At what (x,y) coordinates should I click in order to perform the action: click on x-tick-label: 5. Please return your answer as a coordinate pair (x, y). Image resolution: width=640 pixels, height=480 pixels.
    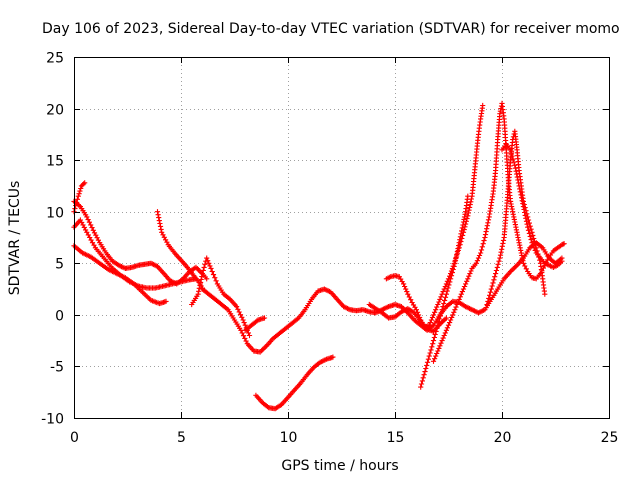
    Looking at the image, I should click on (181, 438).